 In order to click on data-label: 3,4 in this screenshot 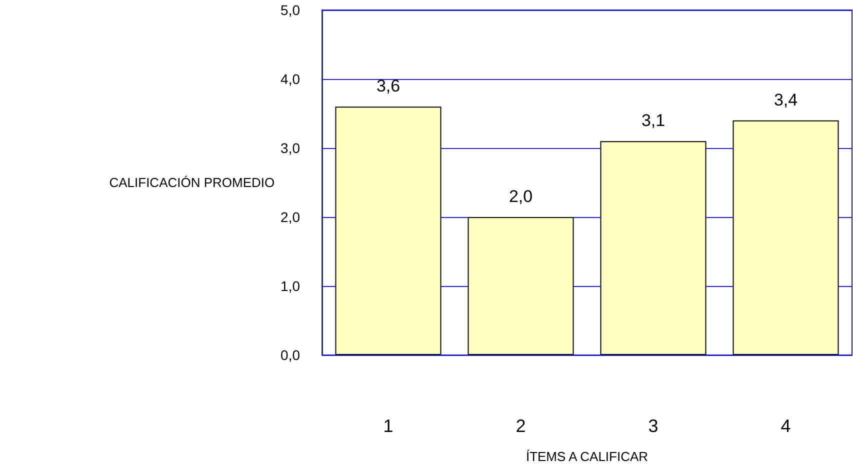, I will do `click(786, 100)`.